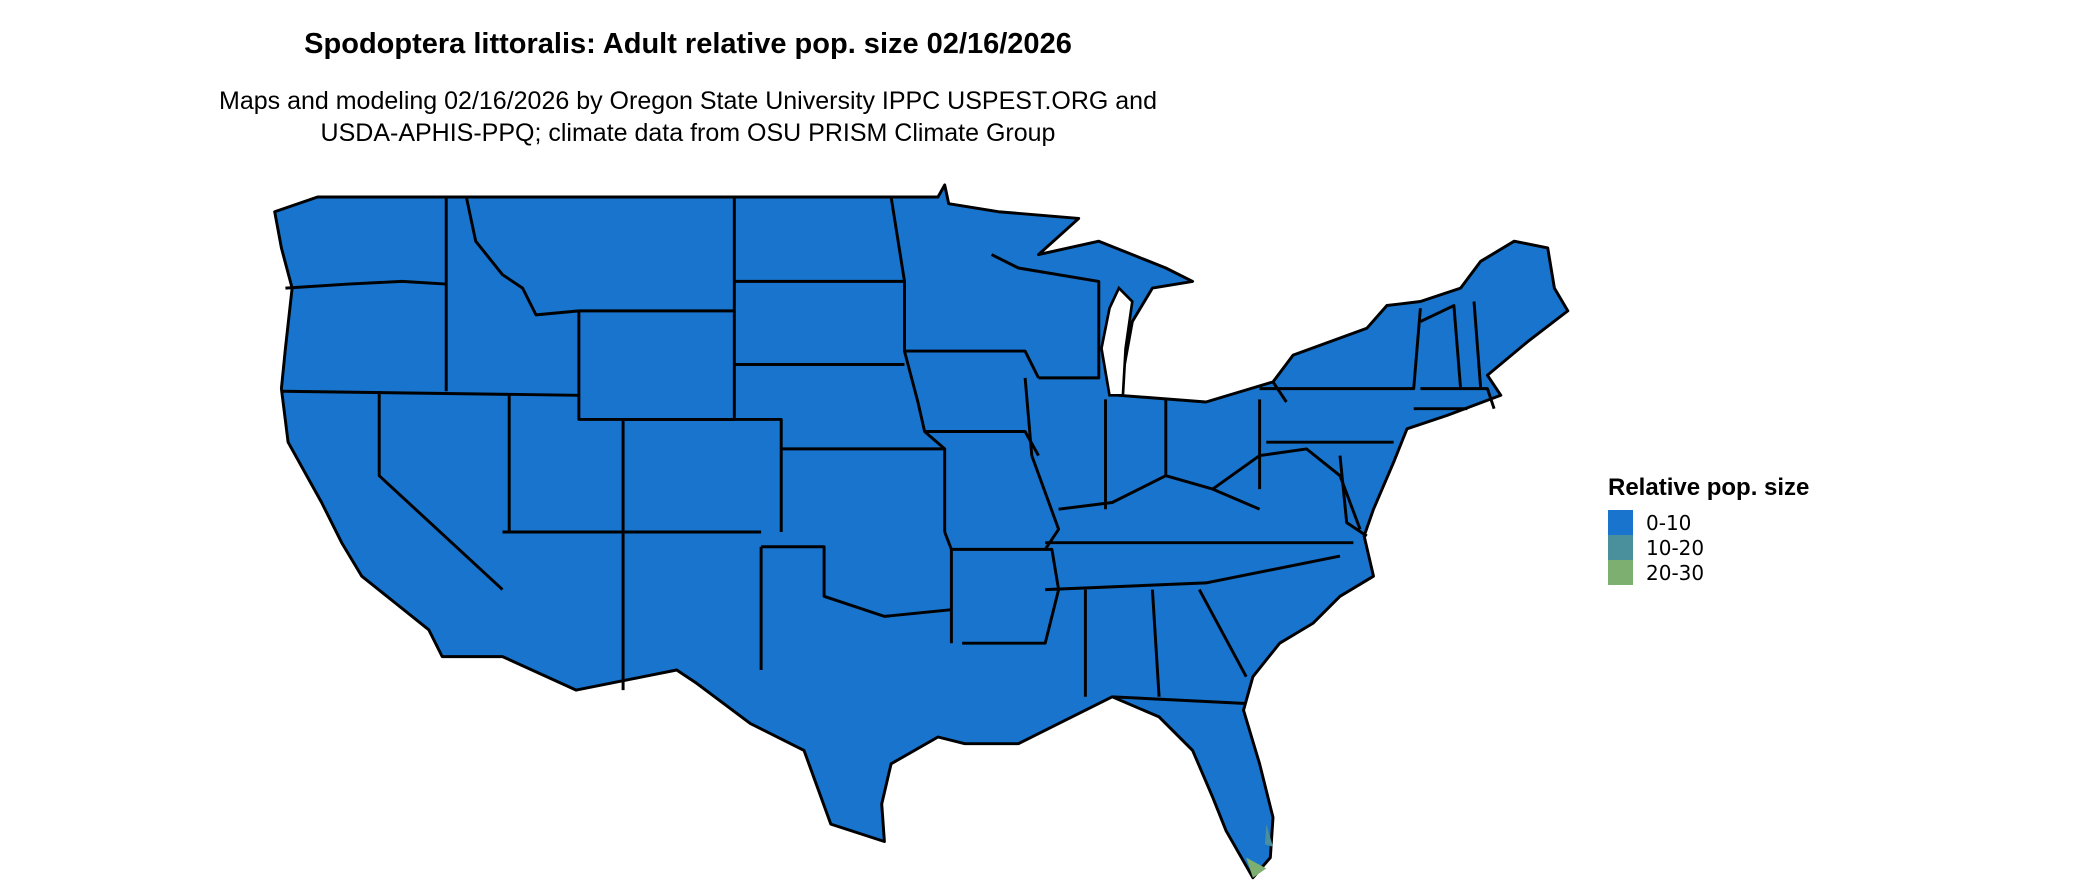  What do you see at coordinates (1708, 547) in the screenshot?
I see `legend-item-10-20: 10-20` at bounding box center [1708, 547].